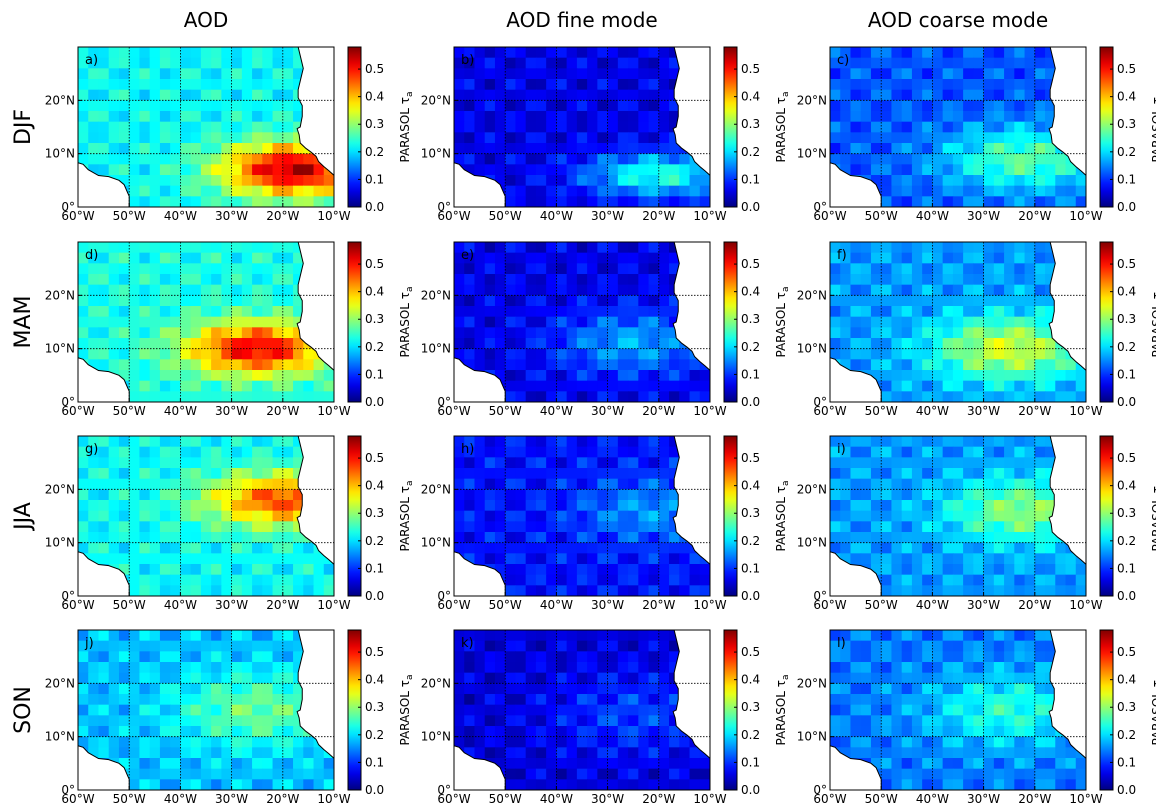 Image resolution: width=1156 pixels, height=805 pixels. Describe the element at coordinates (282, 216) in the screenshot. I see `x-tick-label: 20°W` at that location.